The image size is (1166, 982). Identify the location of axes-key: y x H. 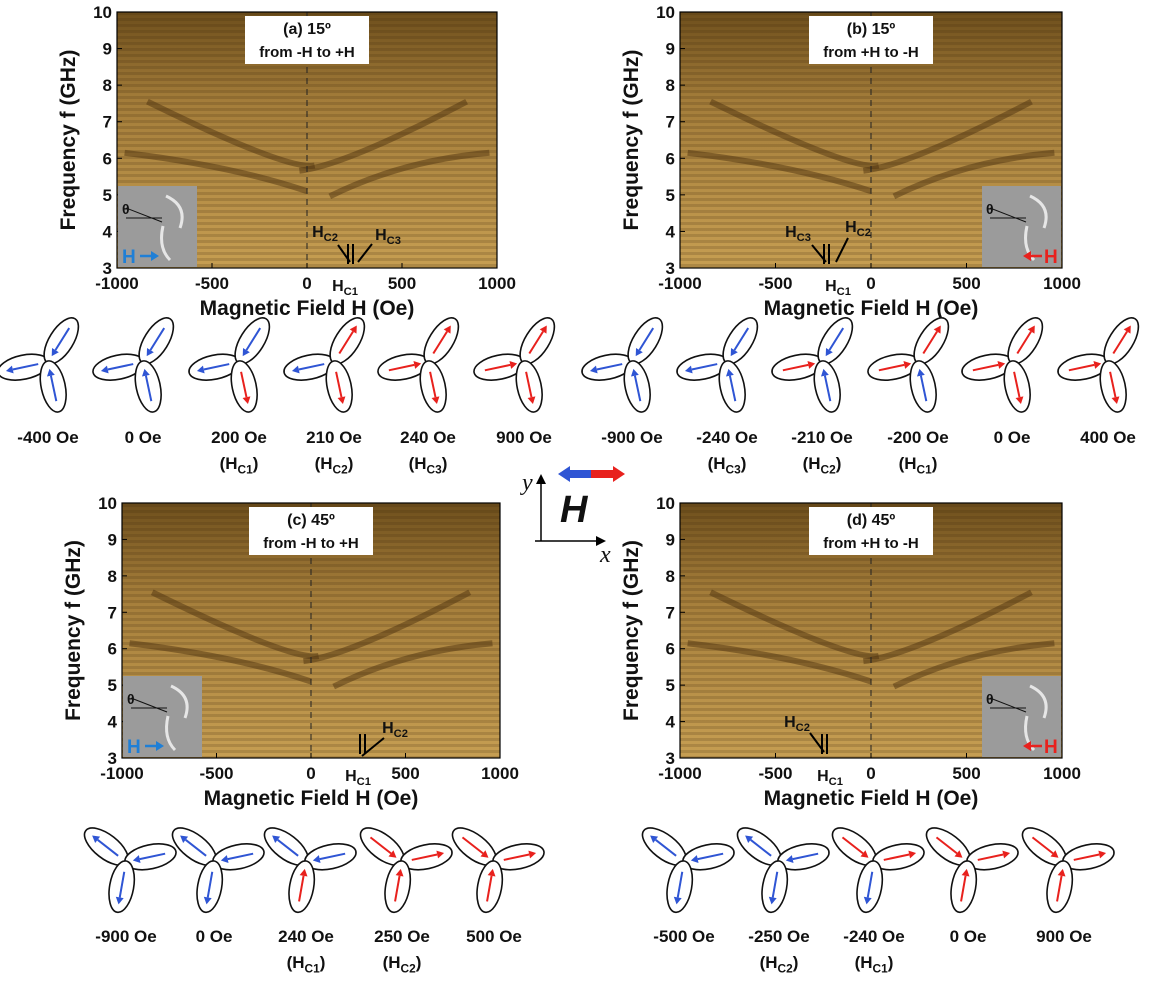
(572, 517).